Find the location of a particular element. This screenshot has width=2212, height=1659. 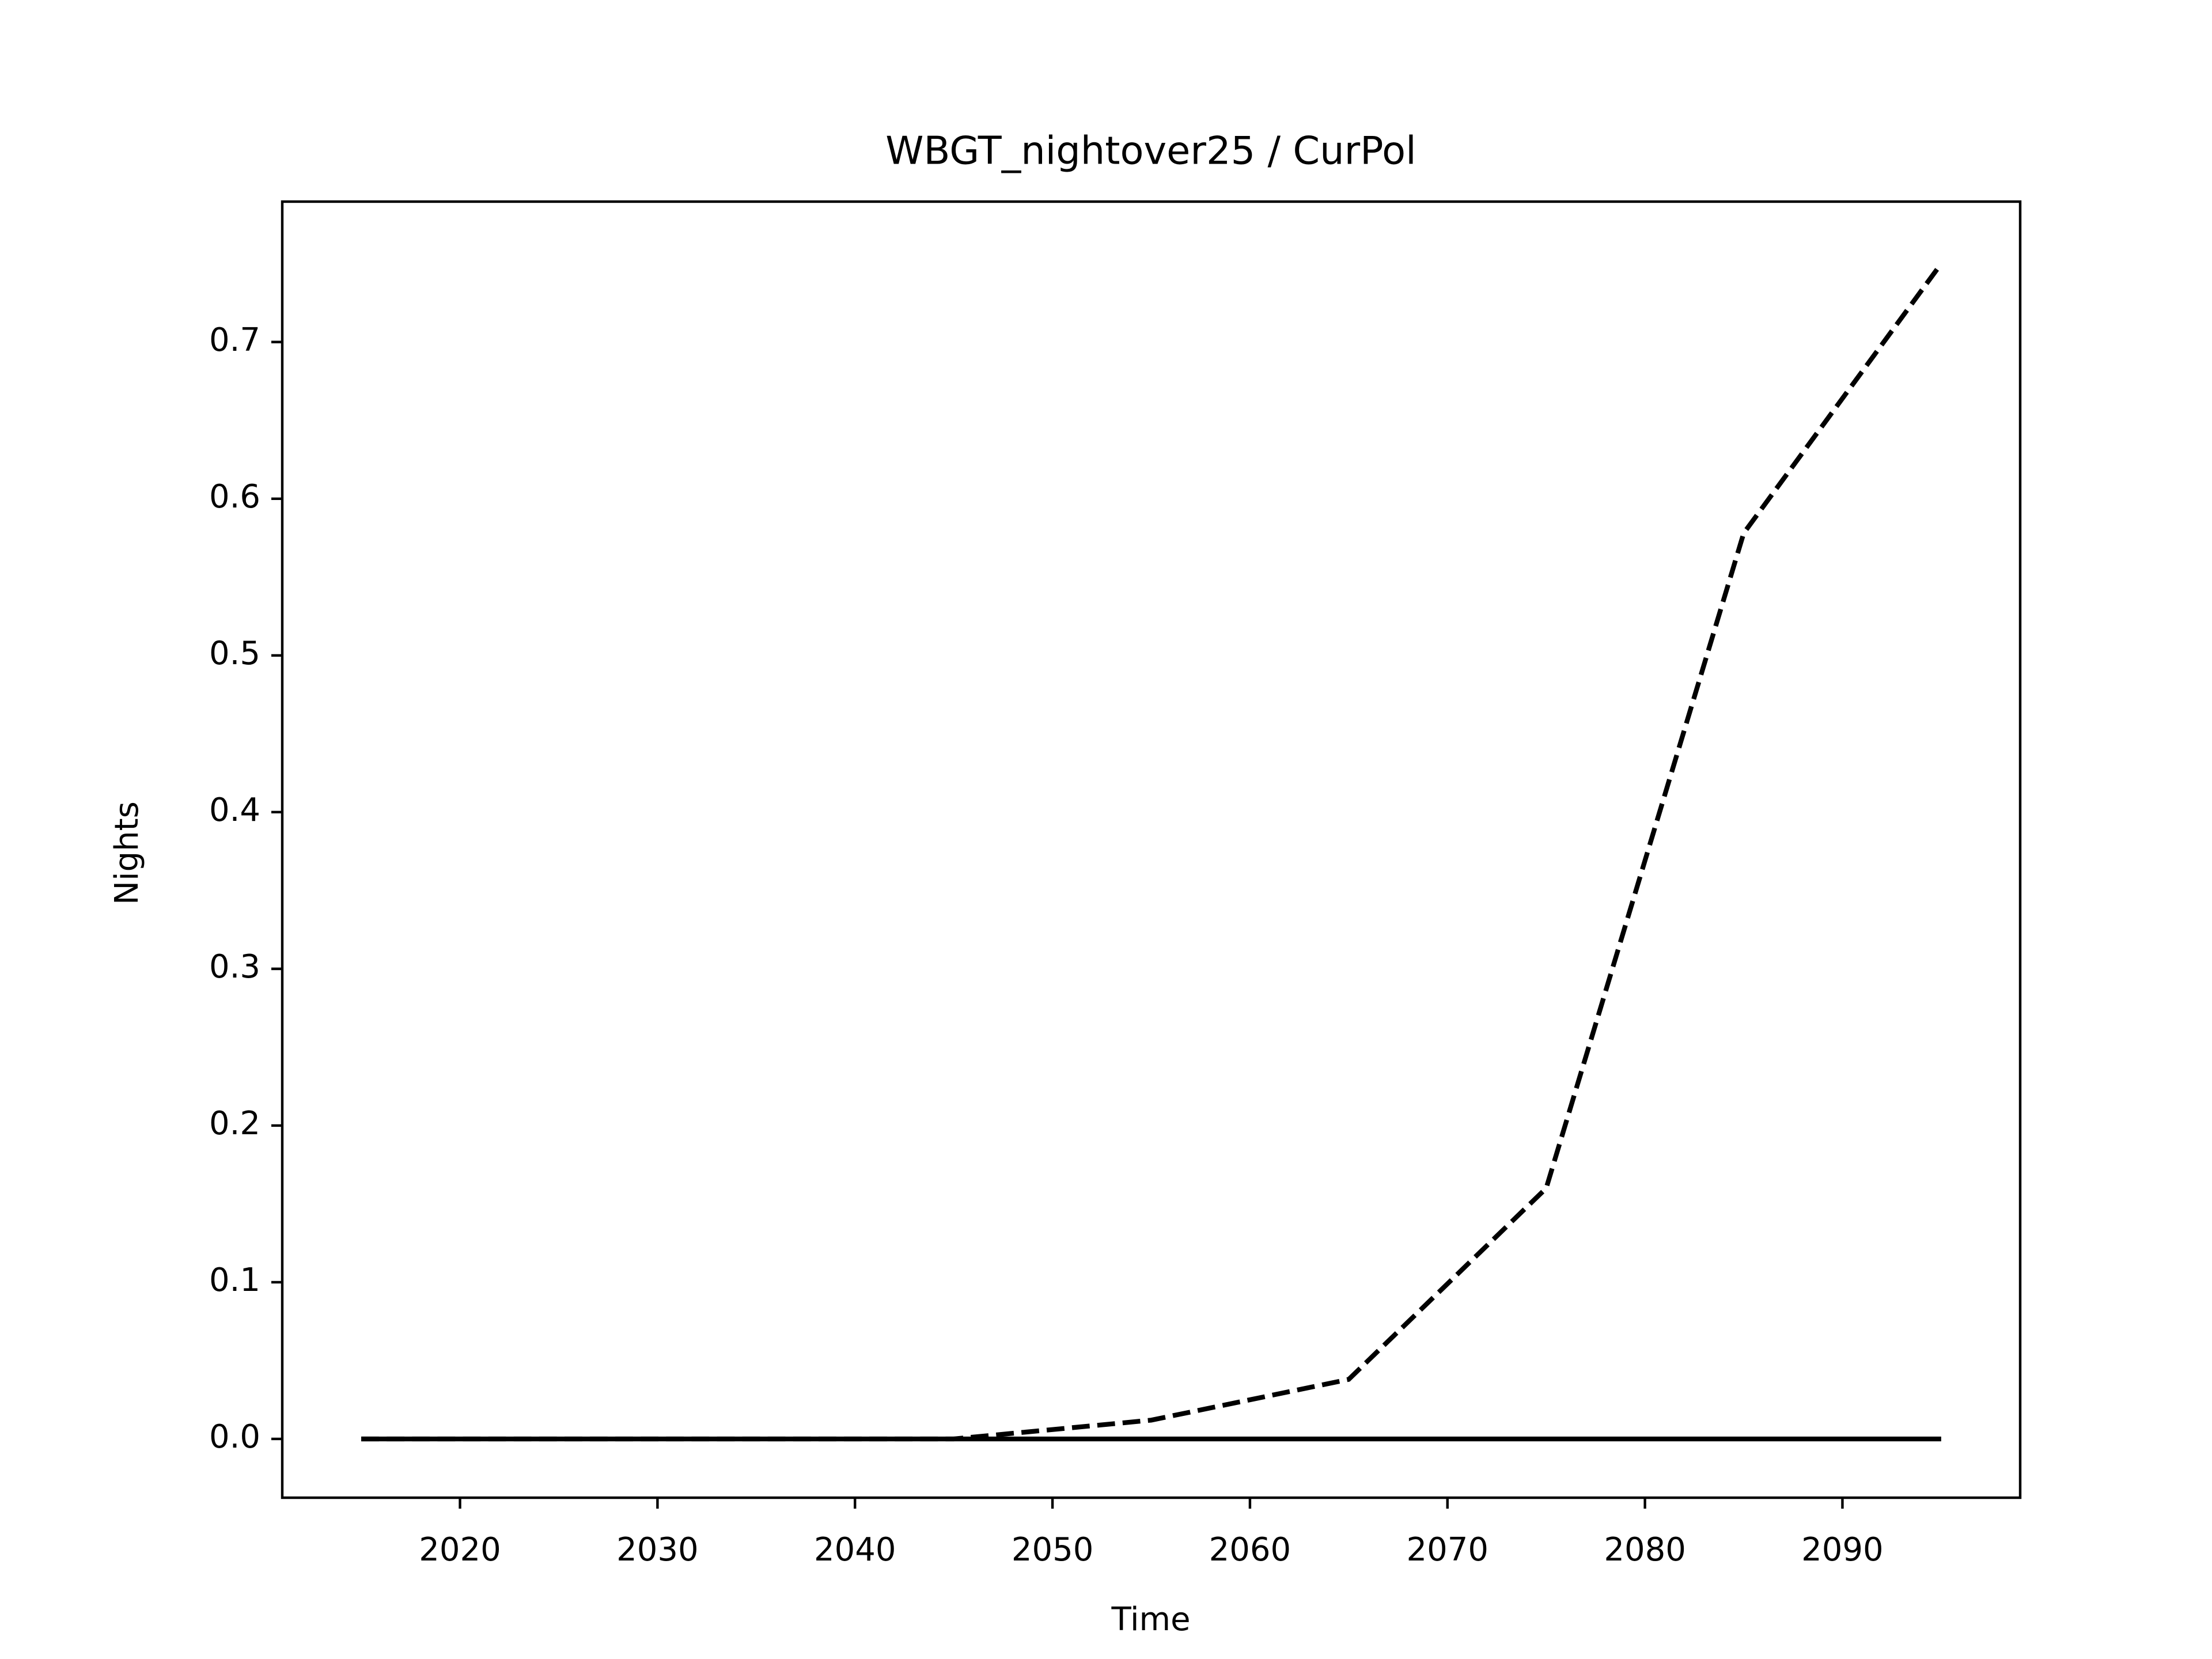

x-tick-label: 2040 is located at coordinates (855, 1550).